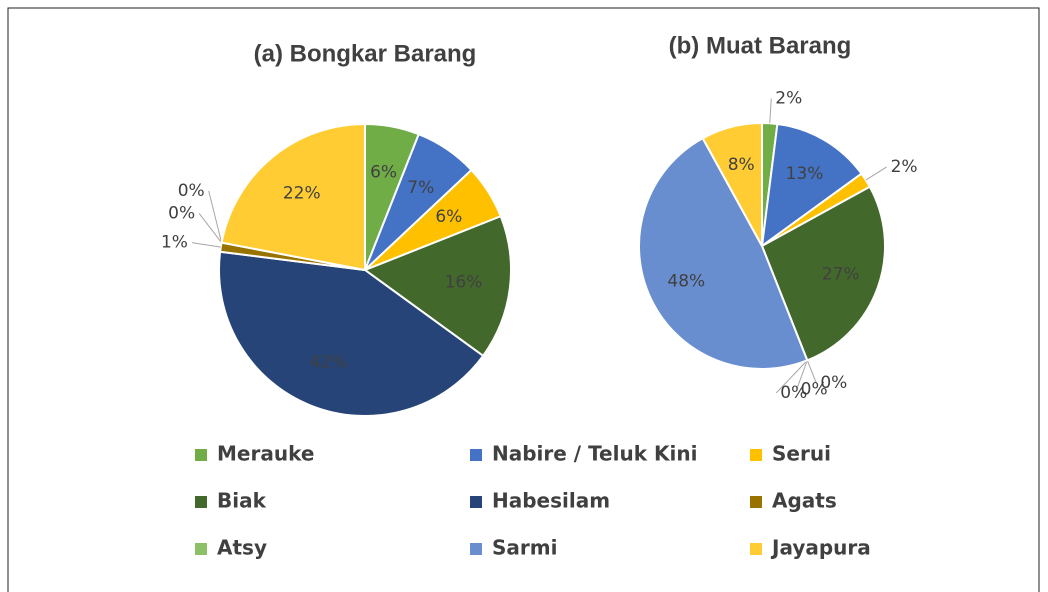  What do you see at coordinates (801, 454) in the screenshot?
I see `legend-label: Serui` at bounding box center [801, 454].